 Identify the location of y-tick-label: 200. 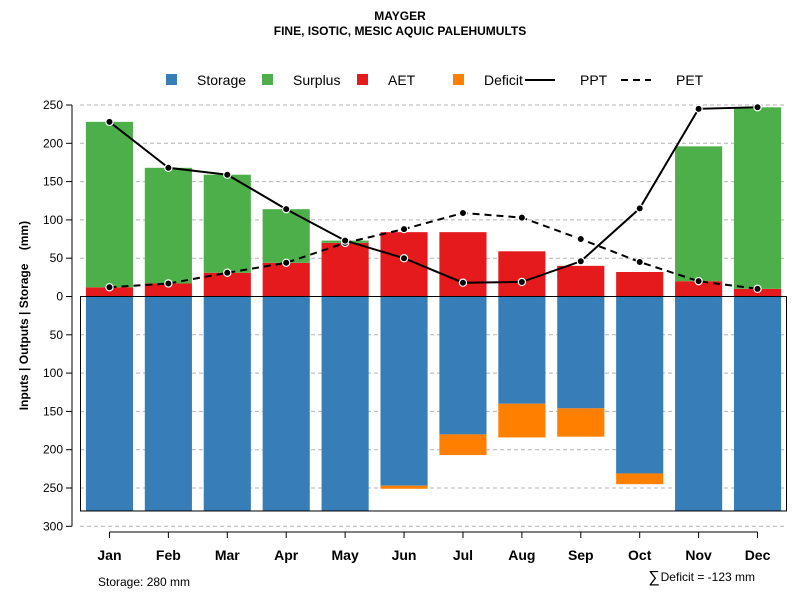
(53, 143).